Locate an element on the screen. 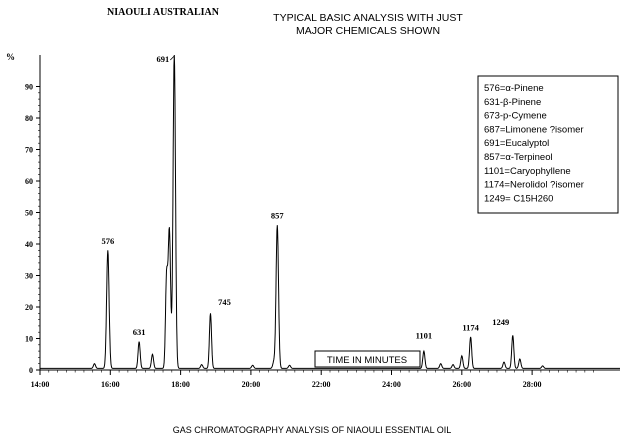 Image resolution: width=640 pixels, height=446 pixels. peak-label-857: 857 is located at coordinates (278, 216).